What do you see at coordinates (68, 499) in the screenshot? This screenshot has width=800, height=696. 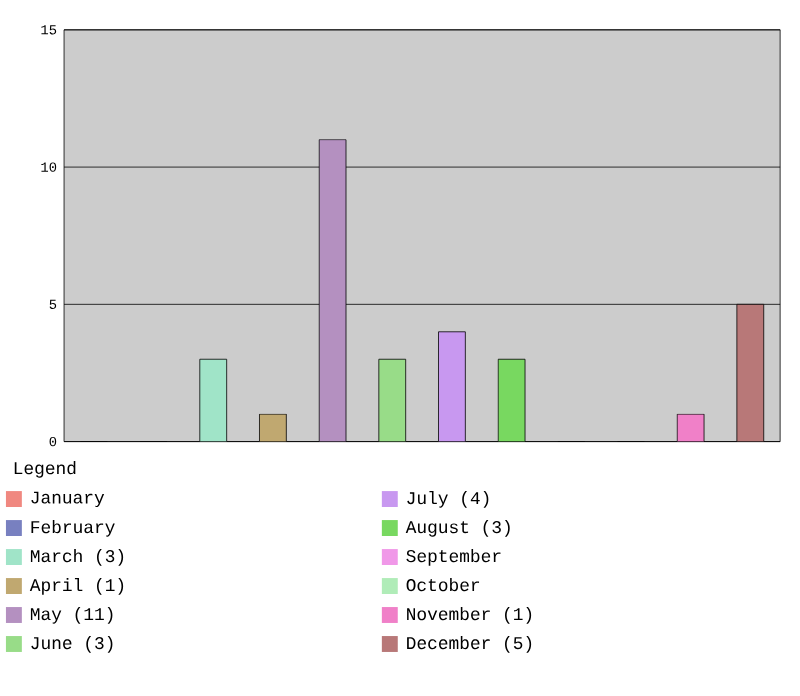 I see `legend-label: January` at bounding box center [68, 499].